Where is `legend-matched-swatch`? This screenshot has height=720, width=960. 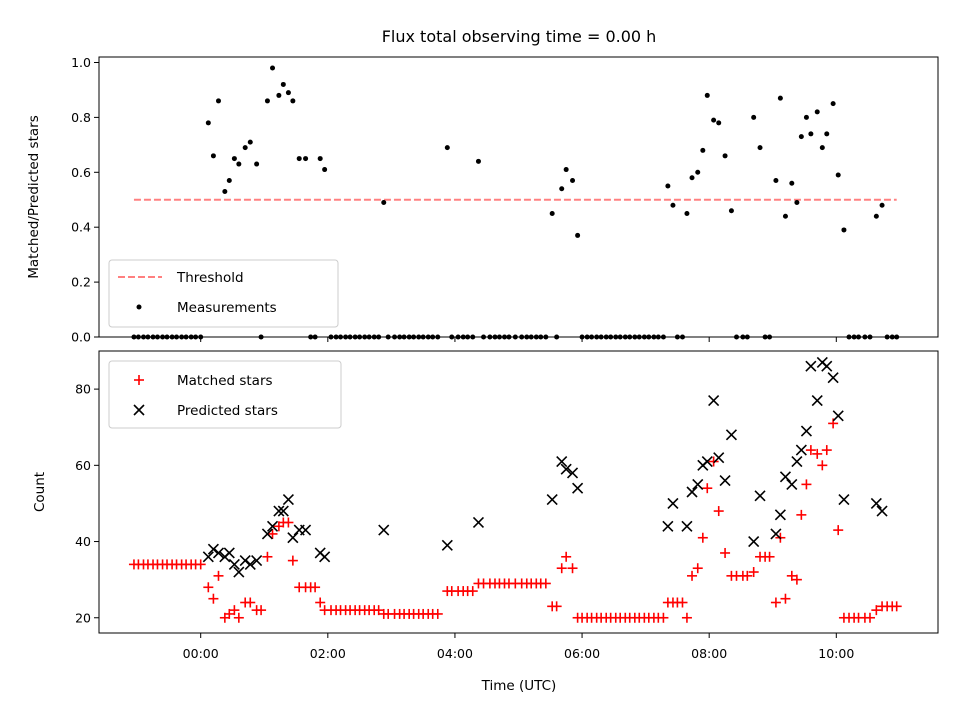
legend-matched-swatch is located at coordinates (139, 380).